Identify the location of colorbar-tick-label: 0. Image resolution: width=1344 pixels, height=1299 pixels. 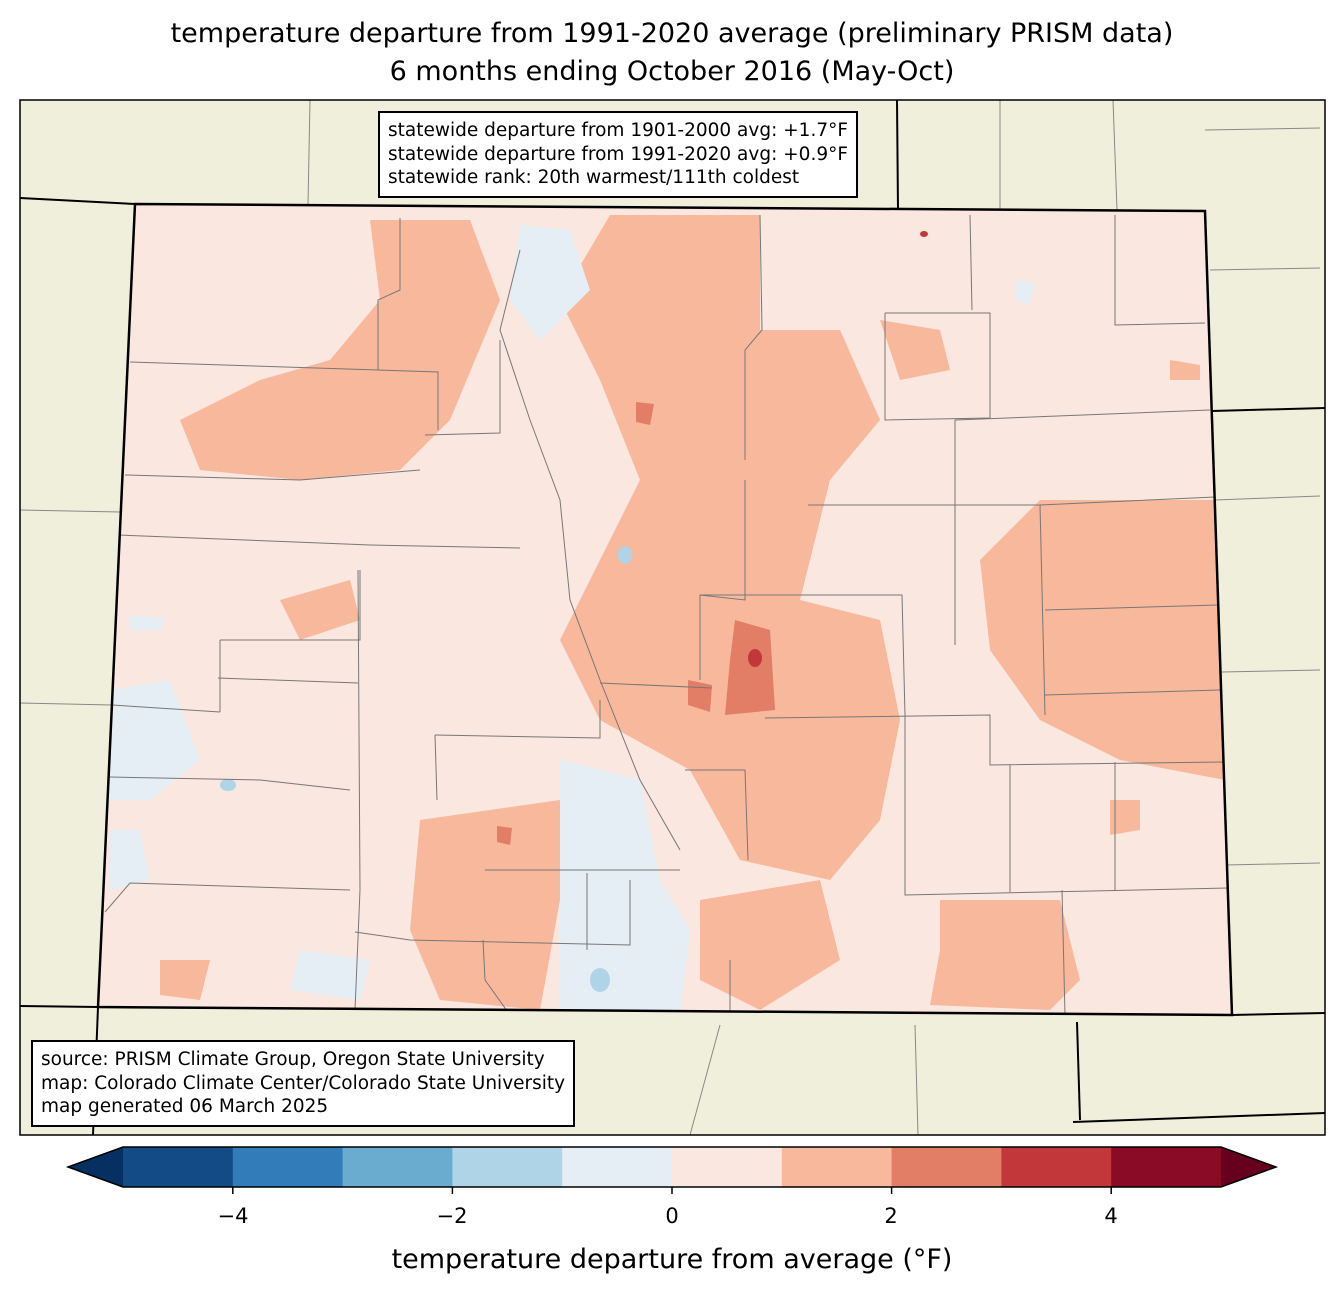
(672, 1216).